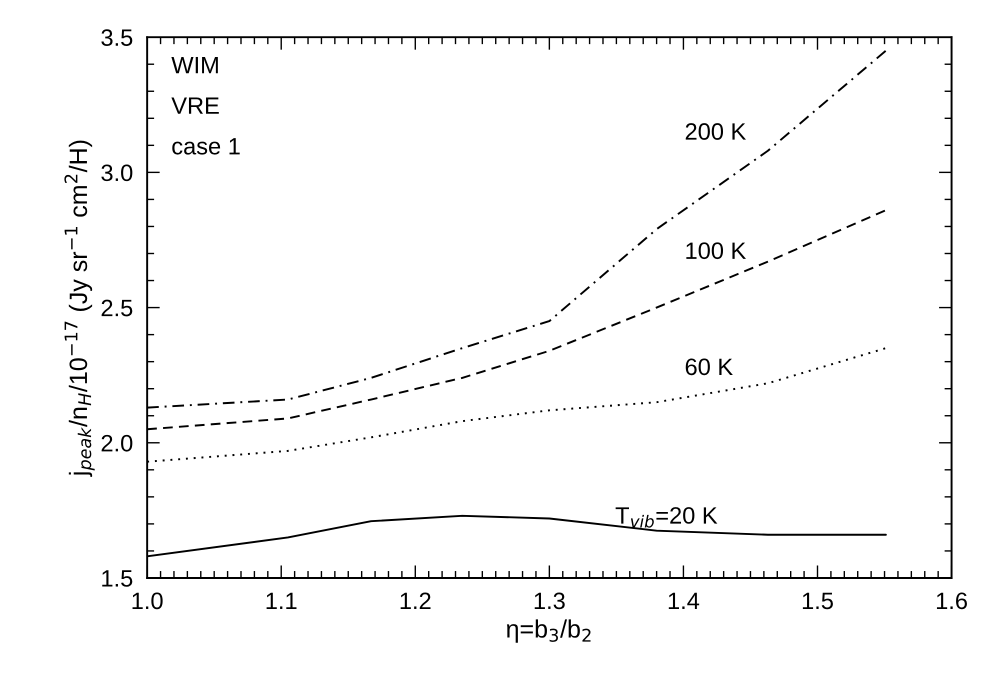  Describe the element at coordinates (548, 631) in the screenshot. I see `x-axis-title: η=b$_{3}$/b$_{2}$` at that location.